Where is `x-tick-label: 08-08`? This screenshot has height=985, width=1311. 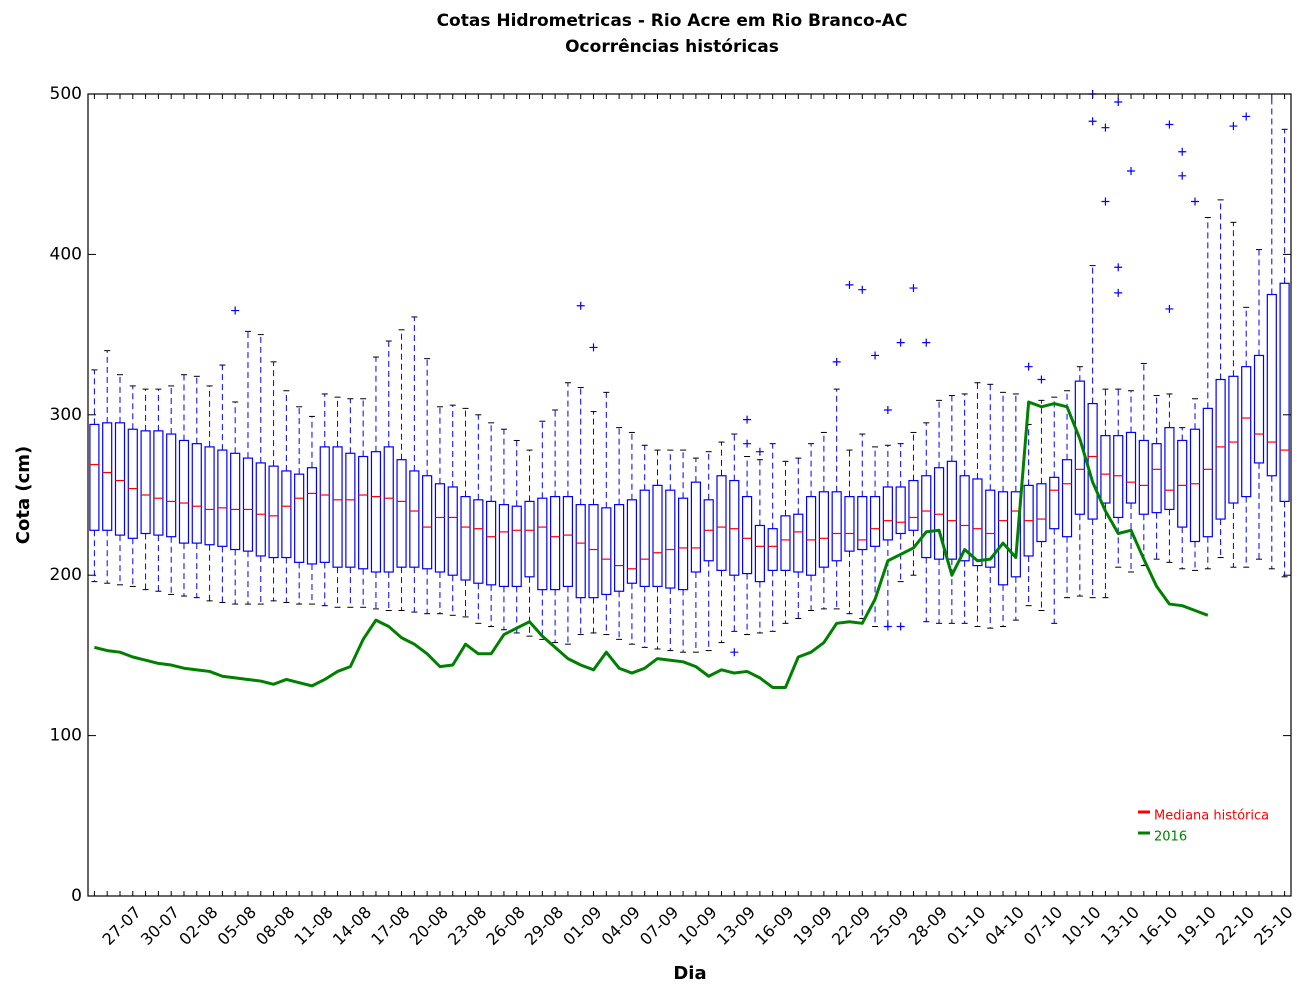
x-tick-label: 08-08 is located at coordinates (275, 926).